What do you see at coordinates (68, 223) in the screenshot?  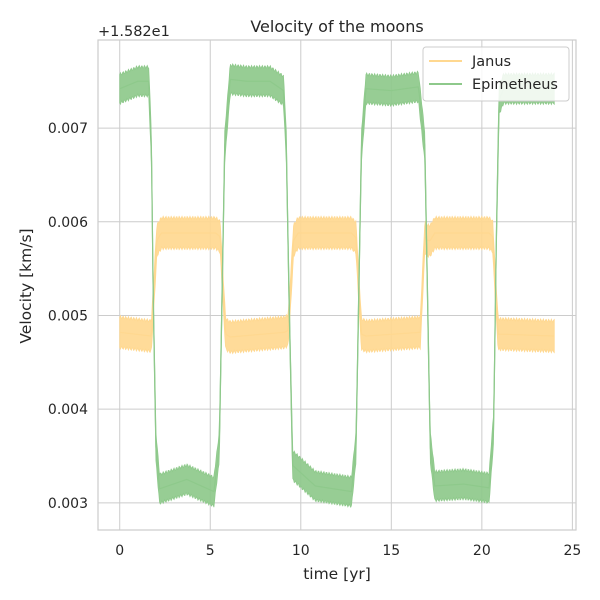 I see `y-tick-label: 0.006` at bounding box center [68, 223].